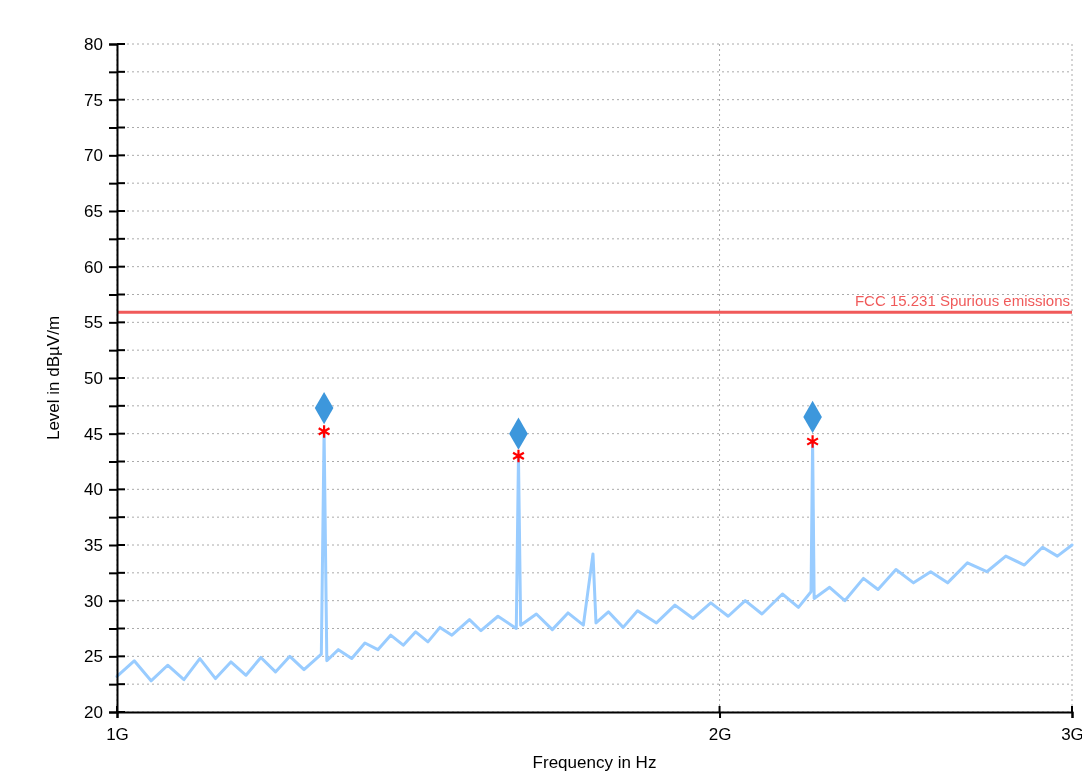  I want to click on ref-line-label: FCC 15.231 Spurious emissions, so click(962, 301).